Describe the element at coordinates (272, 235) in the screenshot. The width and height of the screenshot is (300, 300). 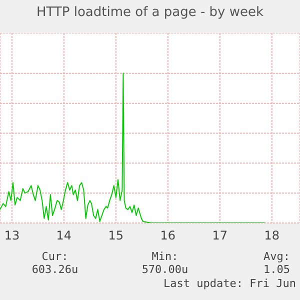
I see `x-tick-label: 18` at that location.